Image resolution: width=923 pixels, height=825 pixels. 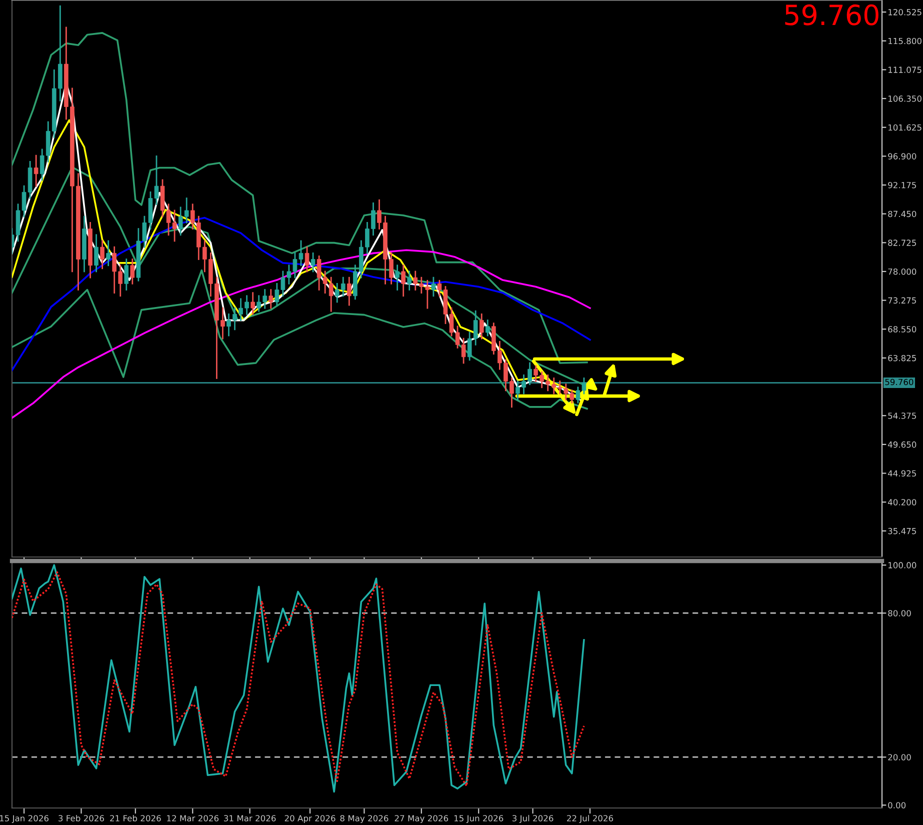 What do you see at coordinates (902, 271) in the screenshot?
I see `y-tick-label: 78.000` at bounding box center [902, 271].